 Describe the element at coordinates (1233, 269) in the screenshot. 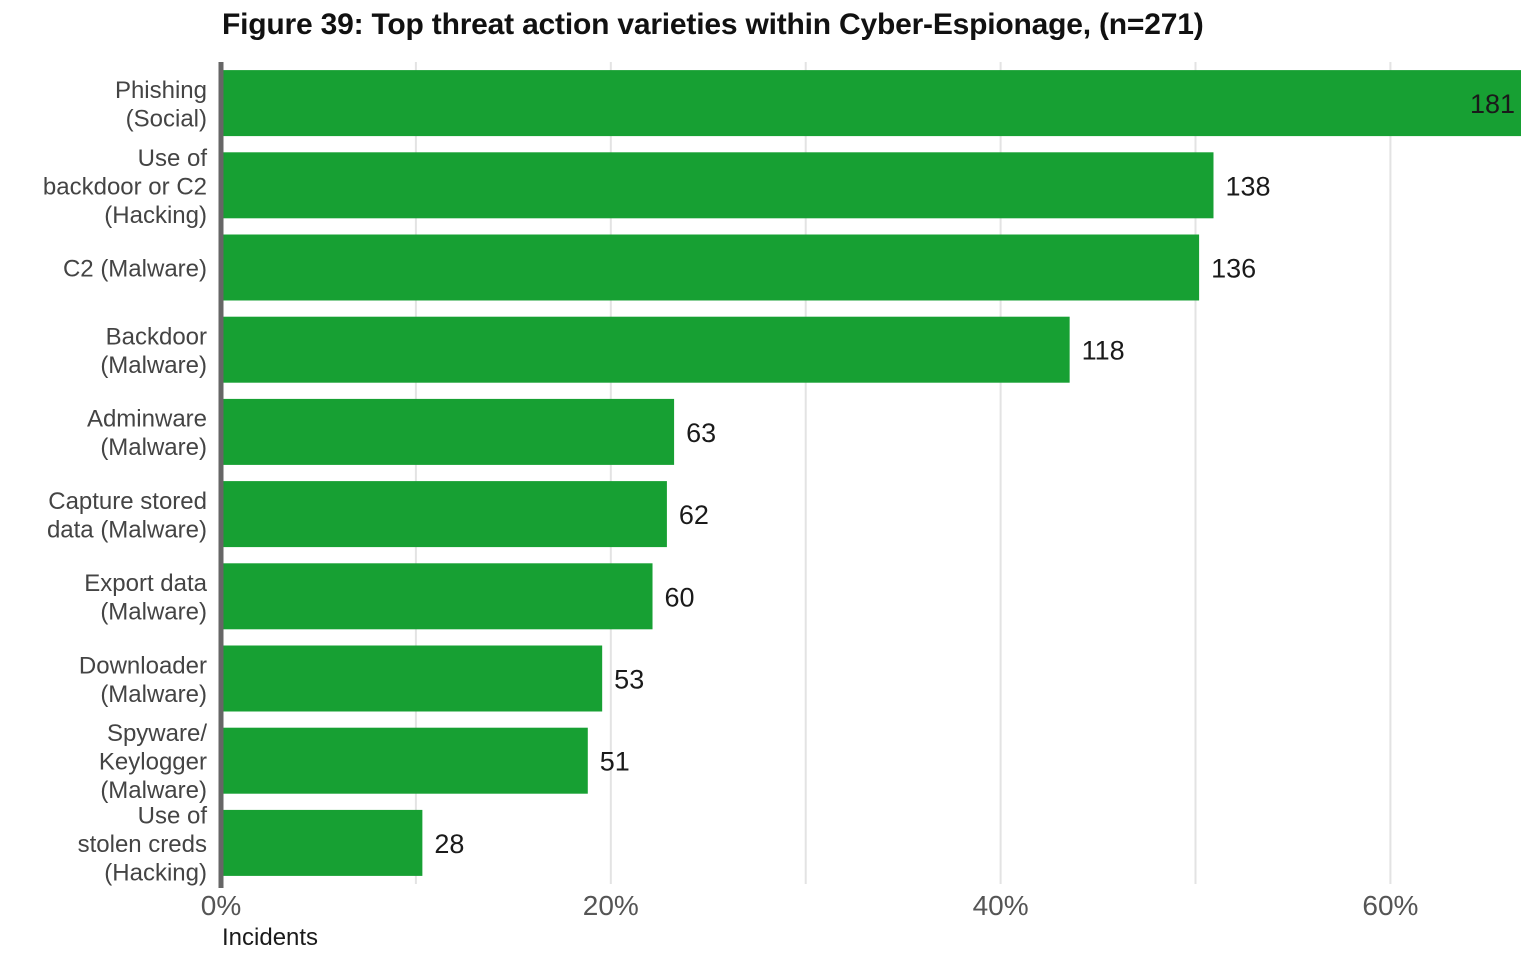

I see `data-label: 136` at that location.